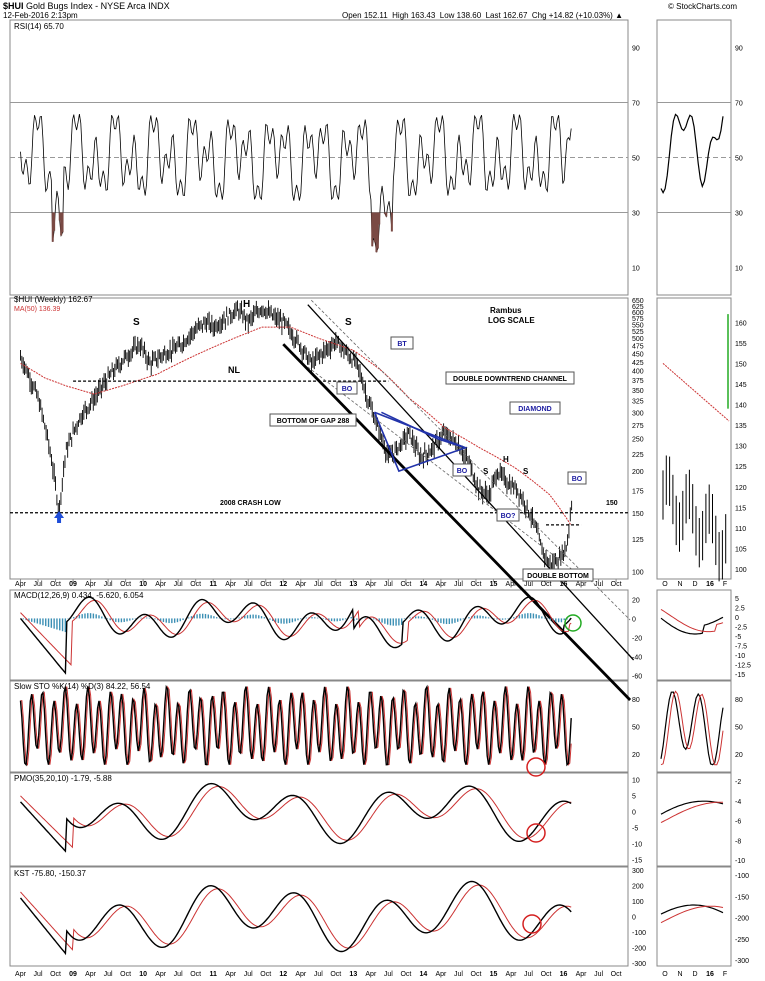  What do you see at coordinates (636, 214) in the screenshot?
I see `y-tick-label: 30` at bounding box center [636, 214].